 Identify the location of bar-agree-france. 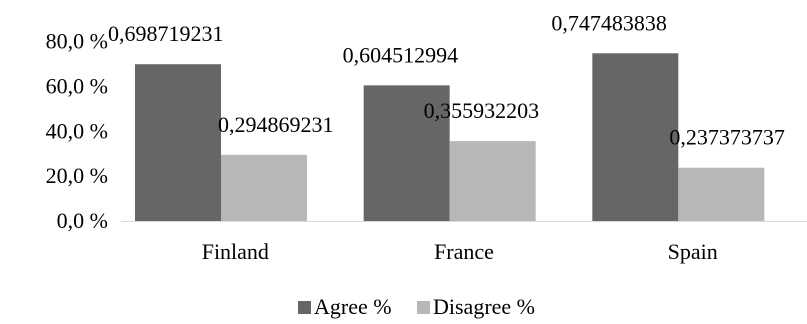
(406, 153).